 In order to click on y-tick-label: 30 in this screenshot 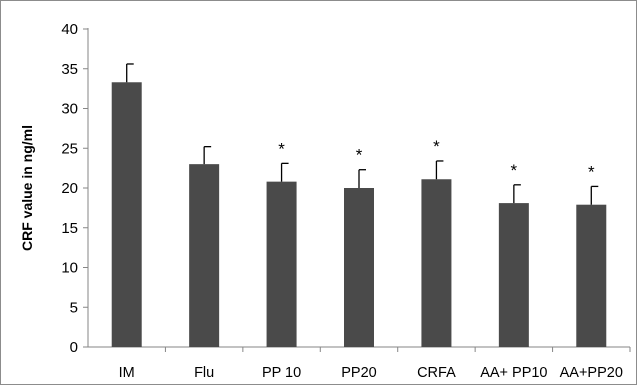, I will do `click(69, 109)`.